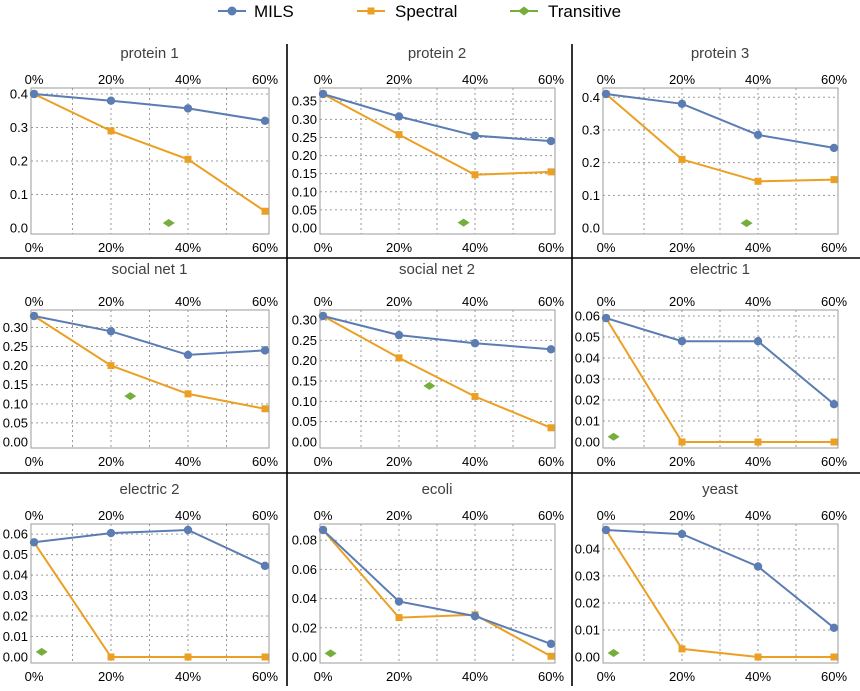 The image size is (860, 691). What do you see at coordinates (15, 384) in the screenshot?
I see `y-tick-label: 0.15` at bounding box center [15, 384].